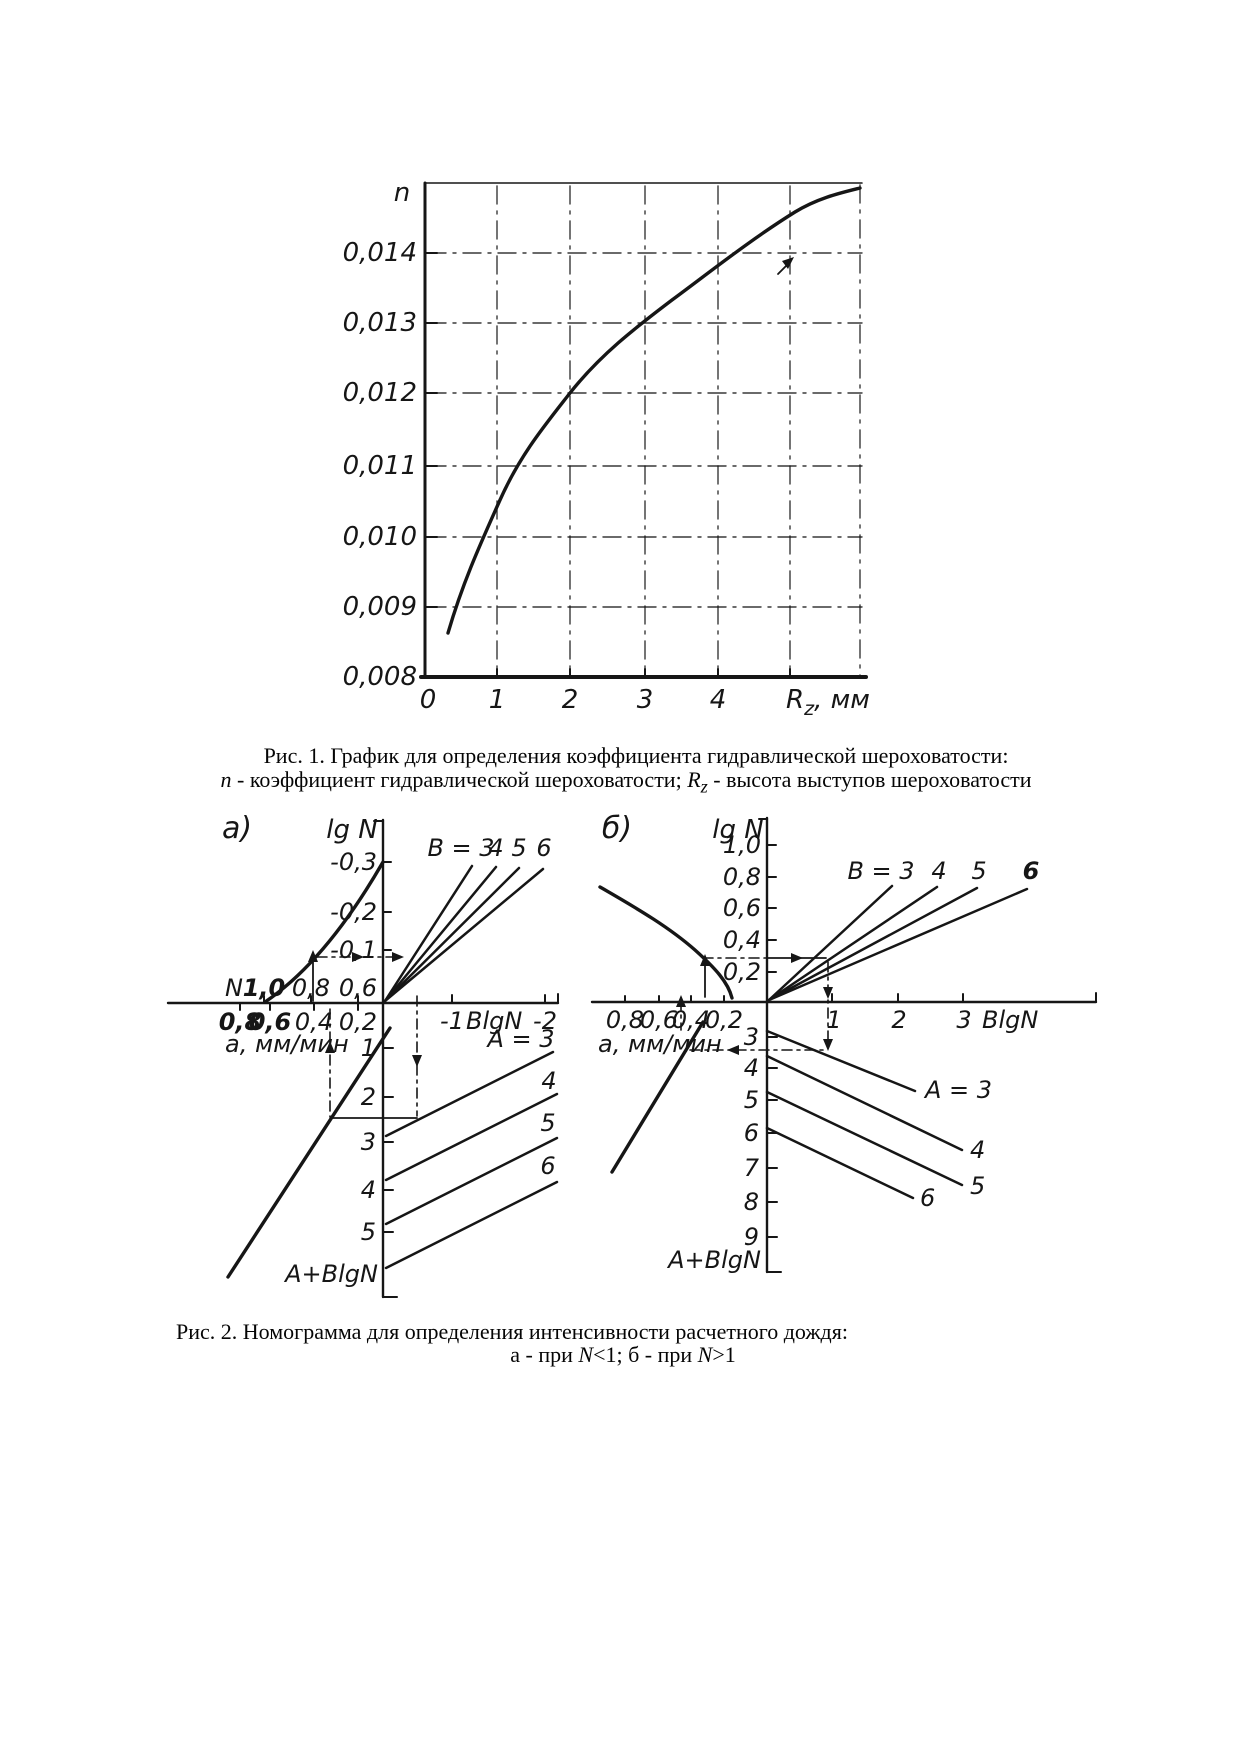 The width and height of the screenshot is (1240, 1755). What do you see at coordinates (311, 988) in the screenshot?
I see `panel-a-n-tick: 0,8` at bounding box center [311, 988].